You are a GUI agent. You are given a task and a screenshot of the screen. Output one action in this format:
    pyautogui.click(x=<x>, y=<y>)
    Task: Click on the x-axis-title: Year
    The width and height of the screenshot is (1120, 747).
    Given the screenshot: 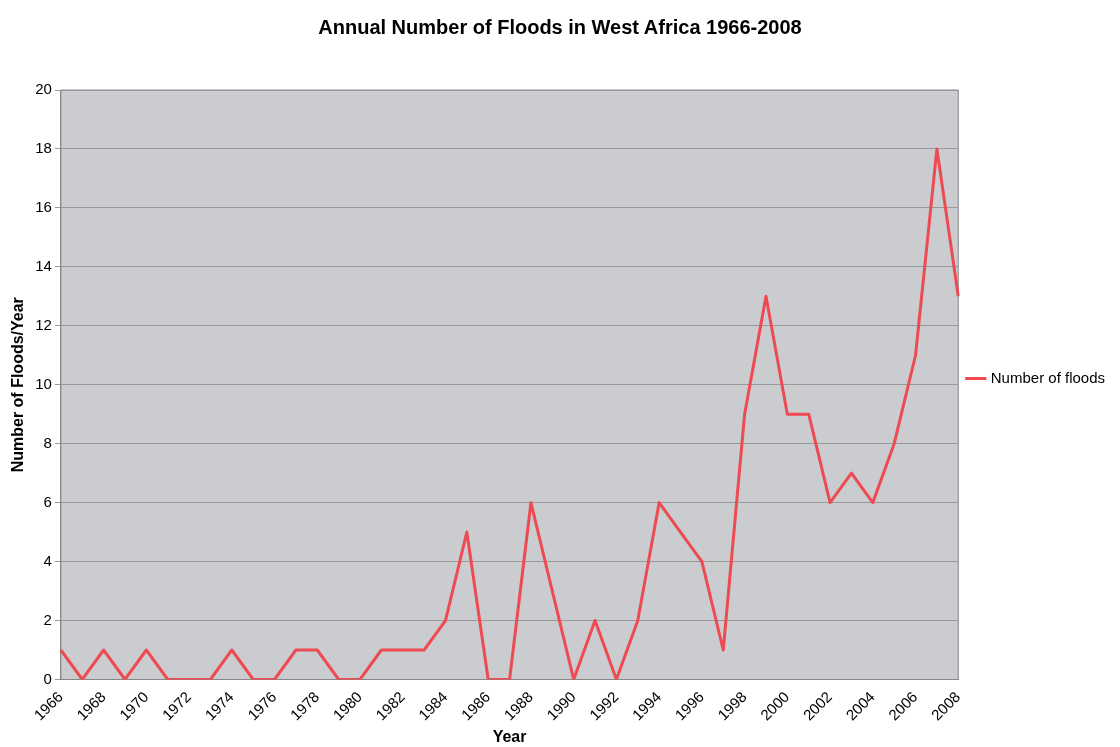 What is the action you would take?
    pyautogui.click(x=509, y=736)
    